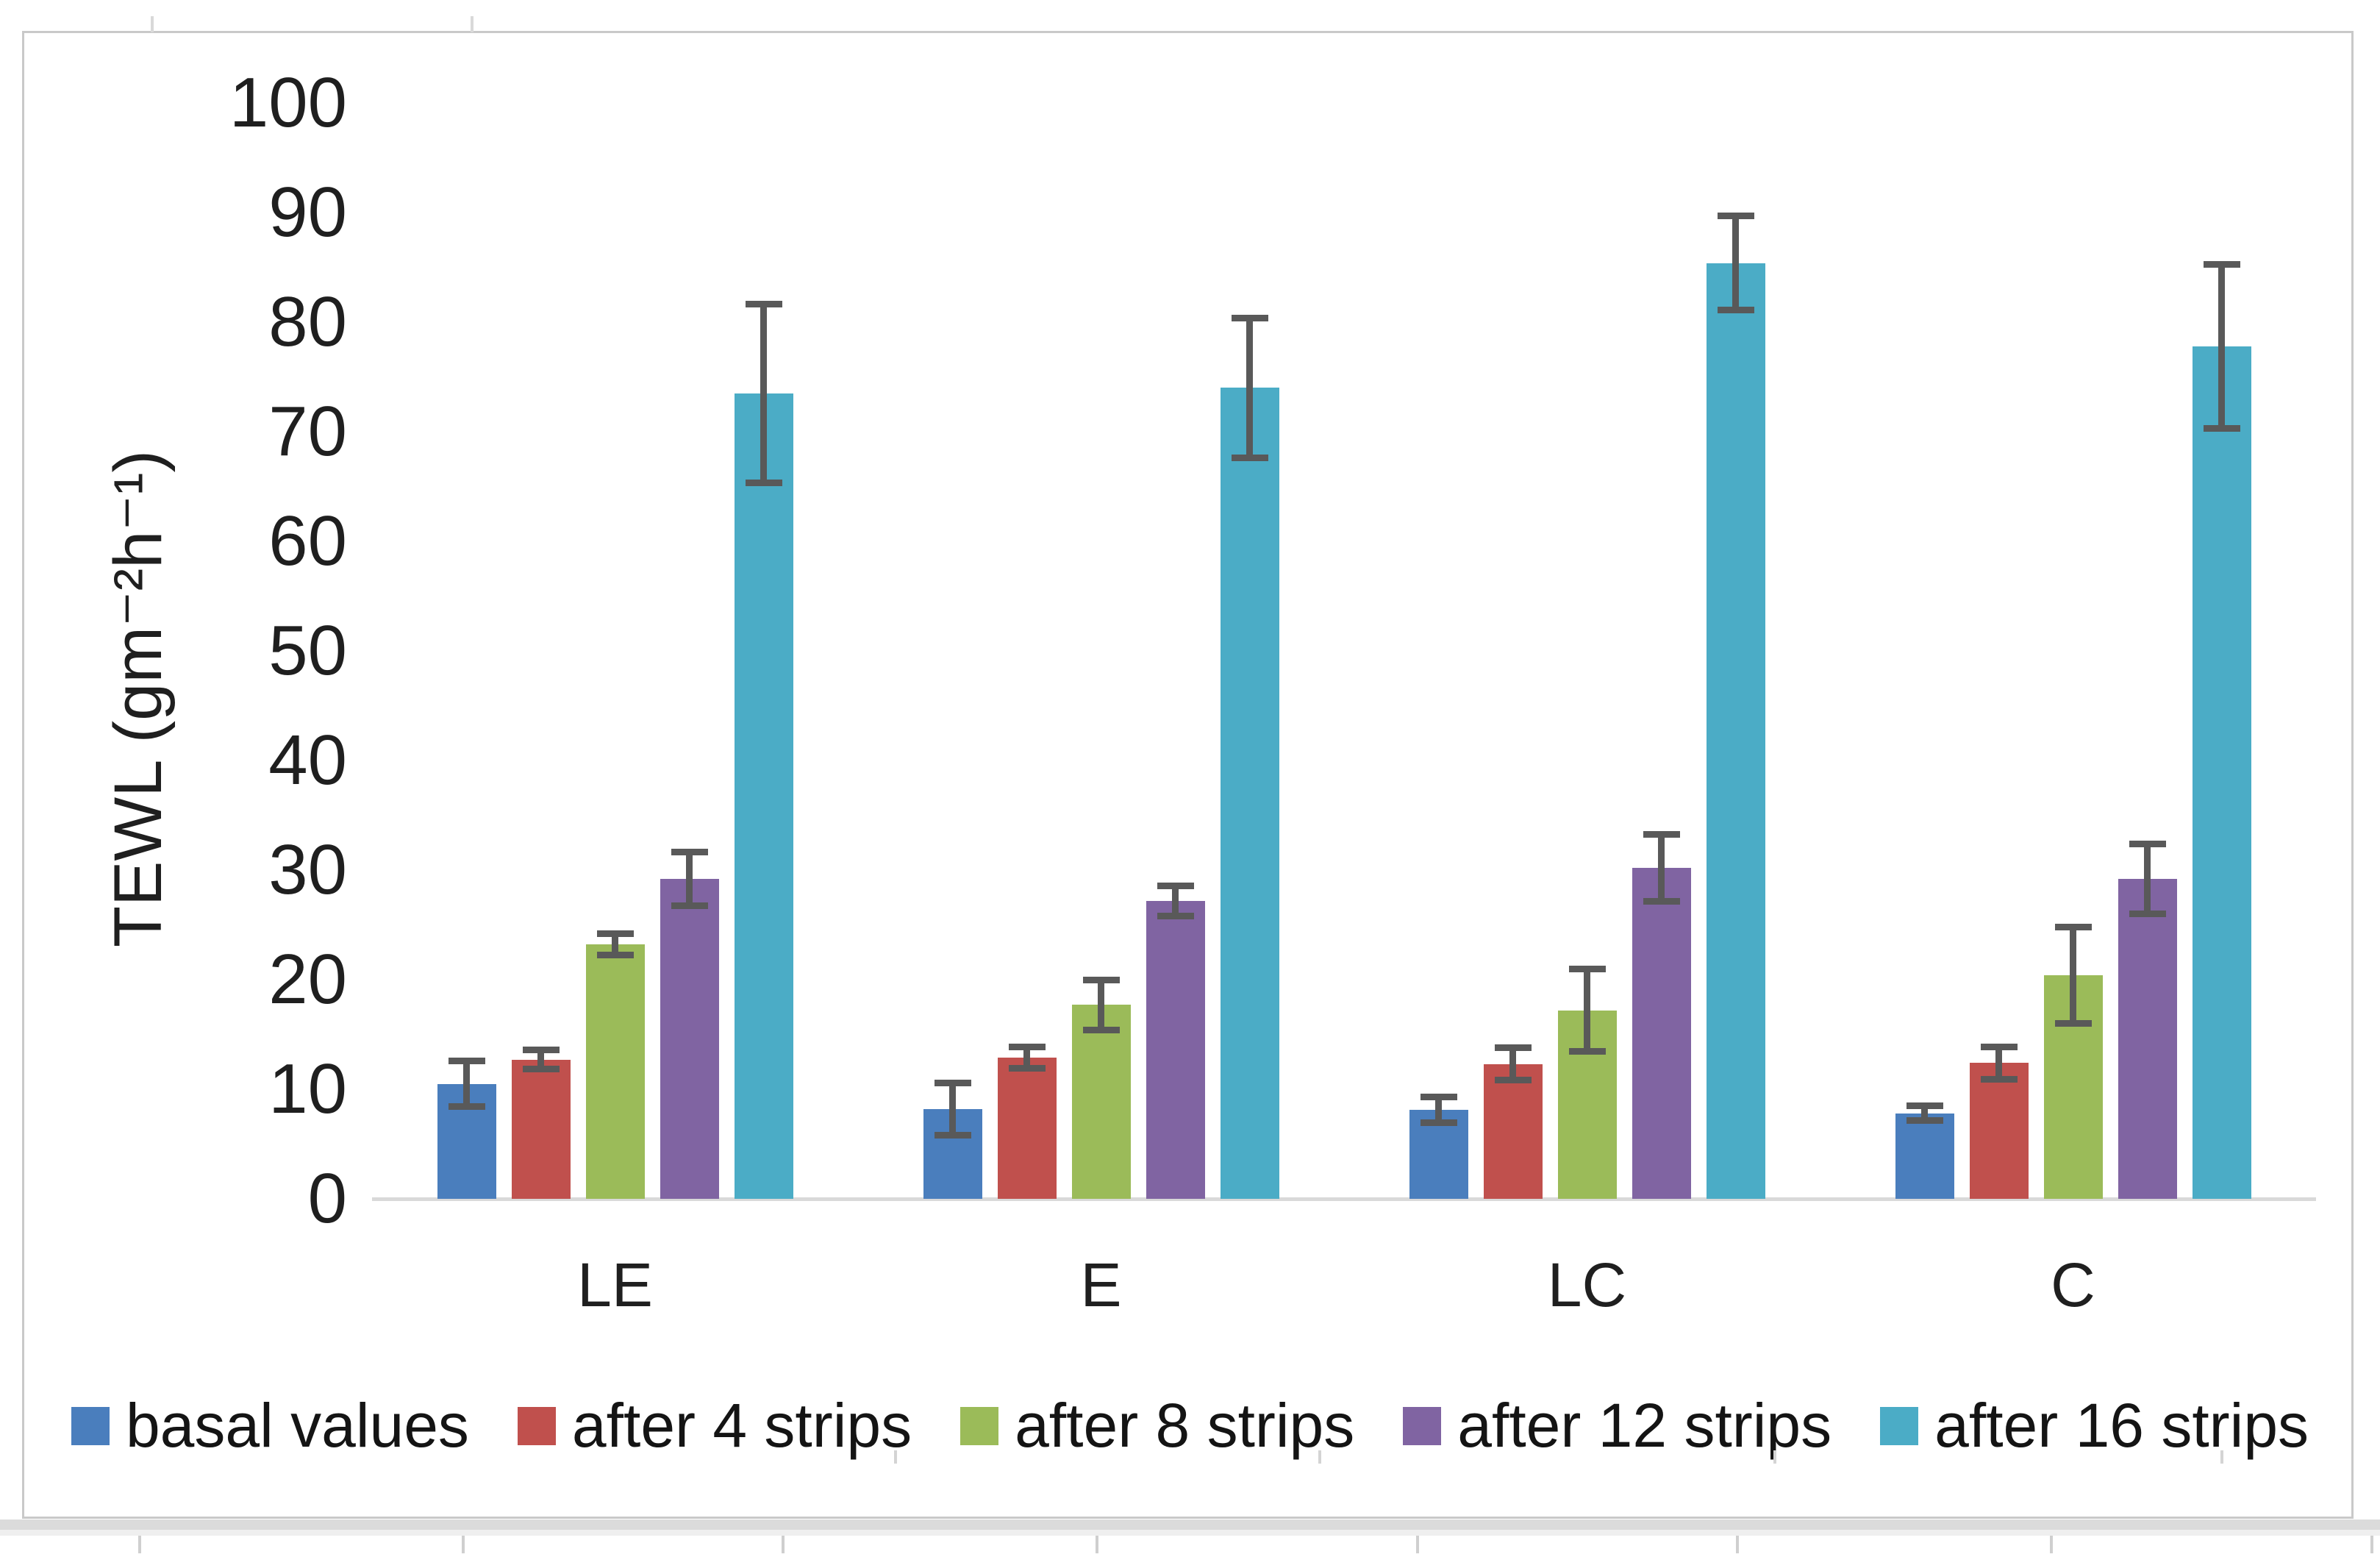 The width and height of the screenshot is (2380, 1557). Describe the element at coordinates (1190, 1524) in the screenshot. I see `bottom-band` at that location.